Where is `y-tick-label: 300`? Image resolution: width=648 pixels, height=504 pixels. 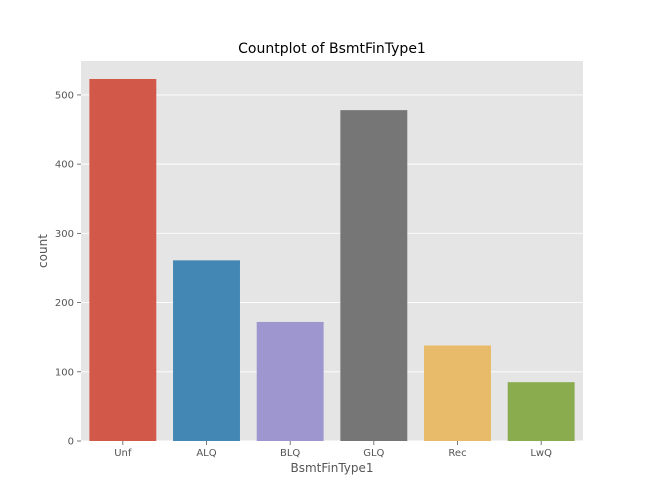 y-tick-label: 300 is located at coordinates (64, 234).